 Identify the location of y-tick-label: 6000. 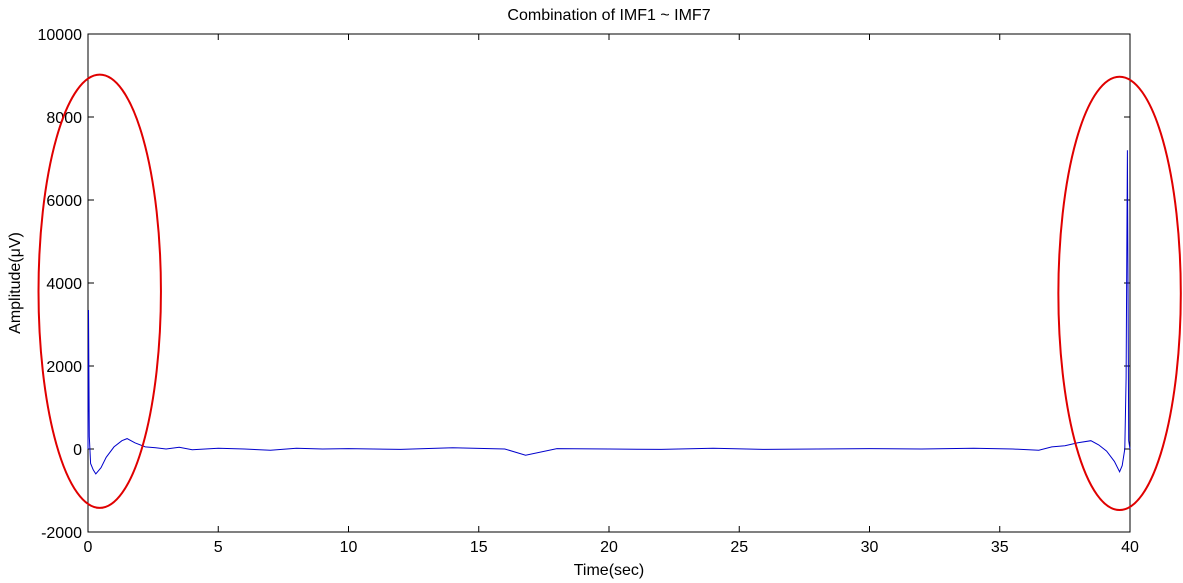
(64, 201).